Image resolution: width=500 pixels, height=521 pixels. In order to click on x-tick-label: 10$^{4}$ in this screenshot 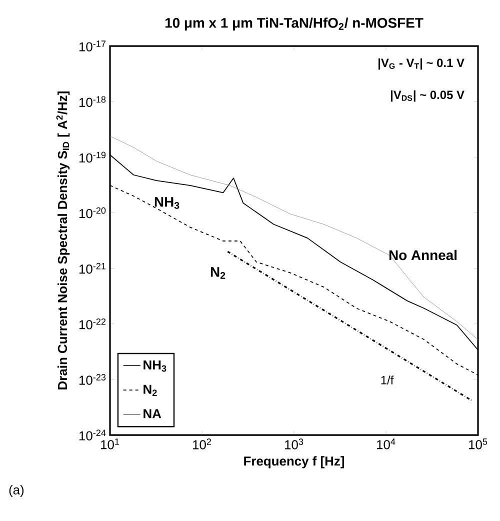, I will do `click(386, 444)`.